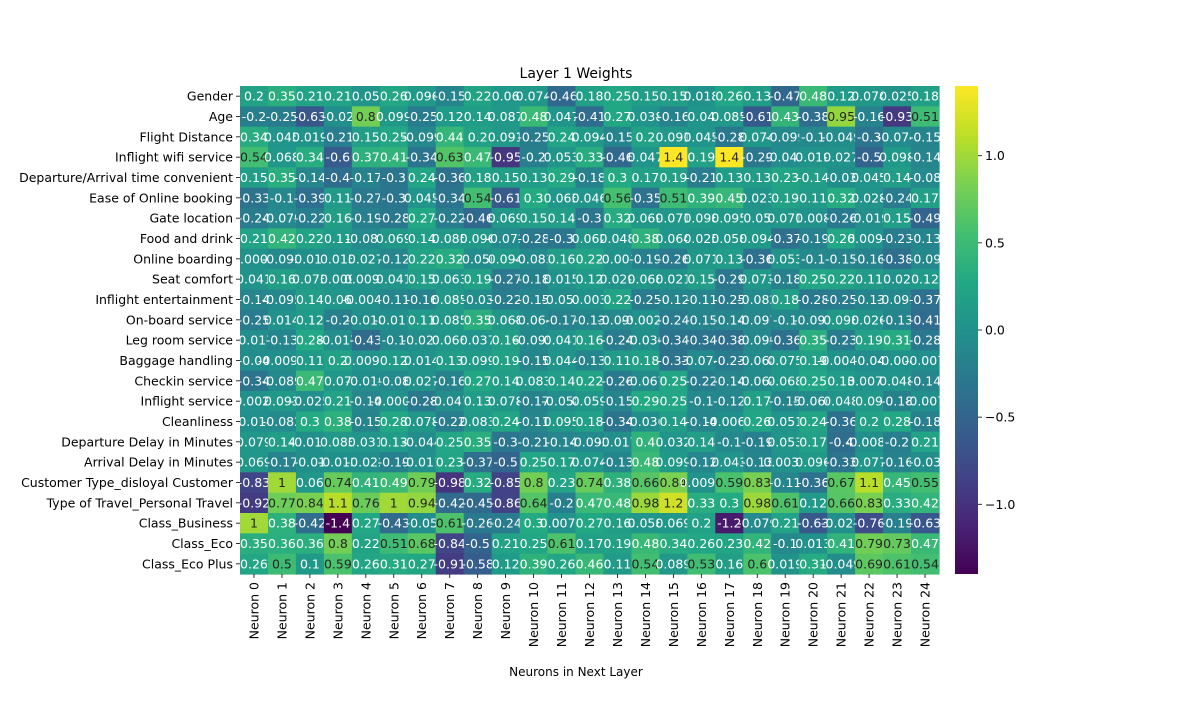  I want to click on cell-label: -0.17, so click(561, 319).